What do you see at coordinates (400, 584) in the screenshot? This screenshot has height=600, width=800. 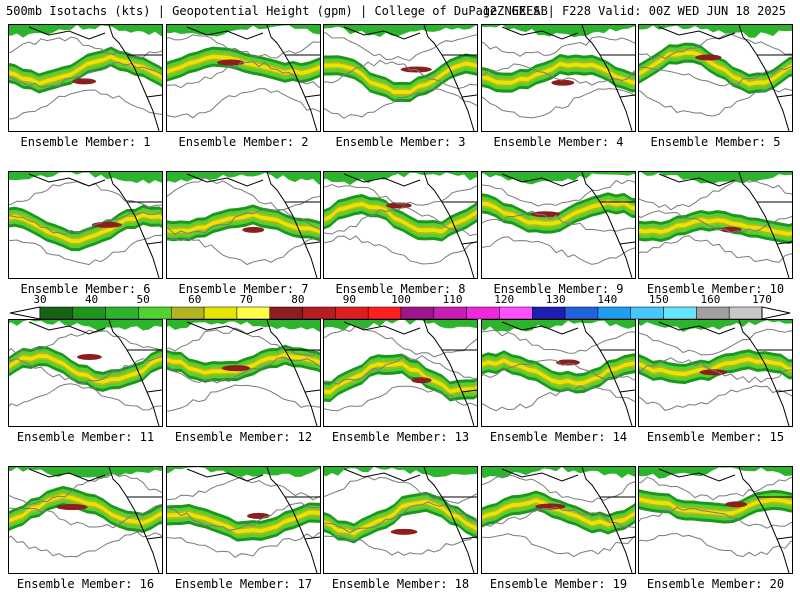 I see `ensemble-member-caption: Ensemble Member: 18` at bounding box center [400, 584].